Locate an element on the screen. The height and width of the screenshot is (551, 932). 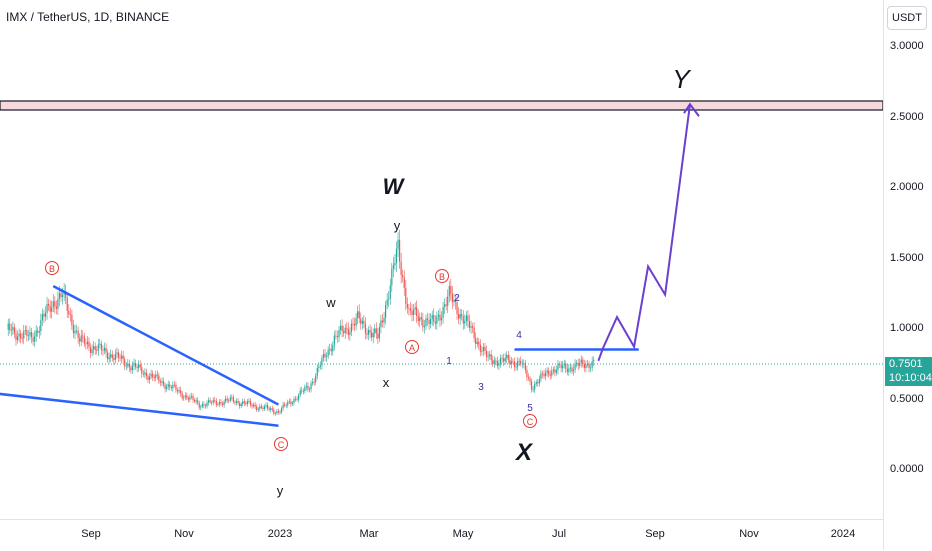
y-tick: 3.0000 is located at coordinates (907, 46).